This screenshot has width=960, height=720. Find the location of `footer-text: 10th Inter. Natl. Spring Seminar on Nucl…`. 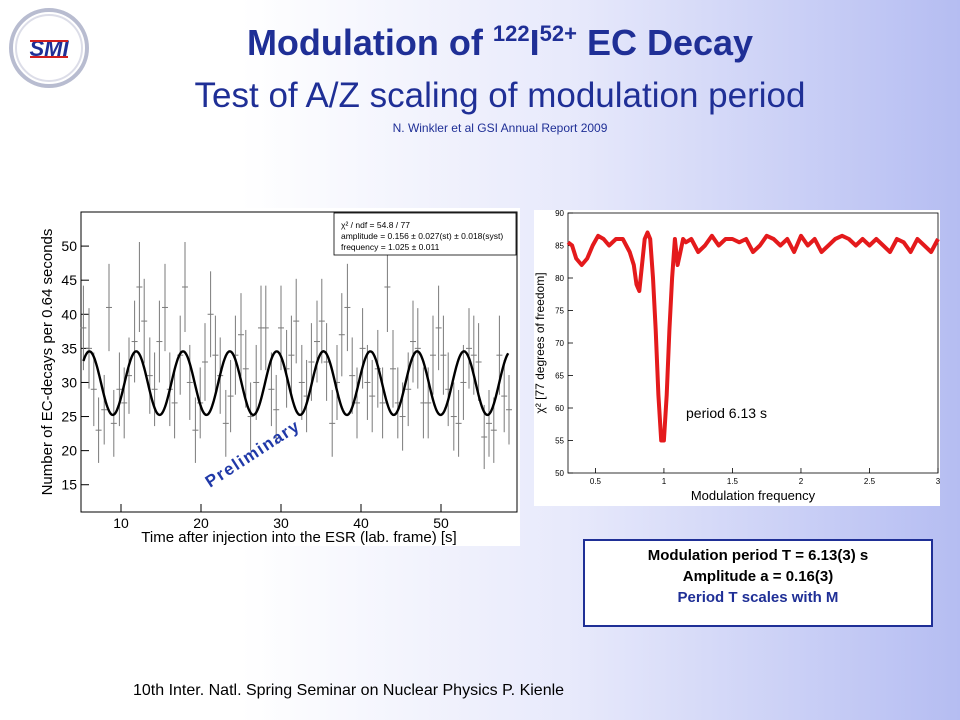

footer-text: 10th Inter. Natl. Spring Seminar on Nucl… is located at coordinates (349, 690).